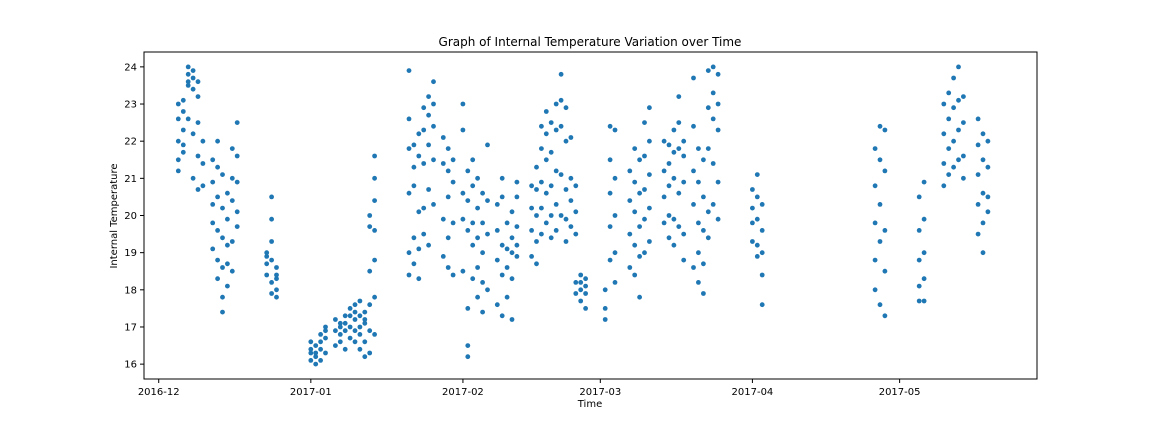 The width and height of the screenshot is (1152, 432). I want to click on y-tick-label: 20, so click(130, 216).